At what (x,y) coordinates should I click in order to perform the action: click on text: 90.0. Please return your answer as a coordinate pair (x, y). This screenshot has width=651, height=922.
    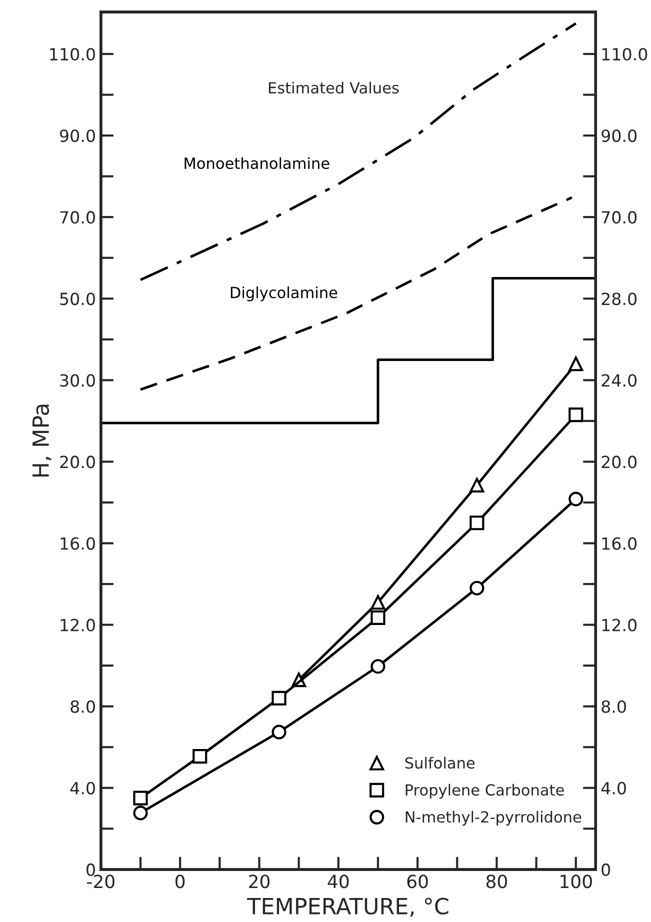
    Looking at the image, I should click on (619, 135).